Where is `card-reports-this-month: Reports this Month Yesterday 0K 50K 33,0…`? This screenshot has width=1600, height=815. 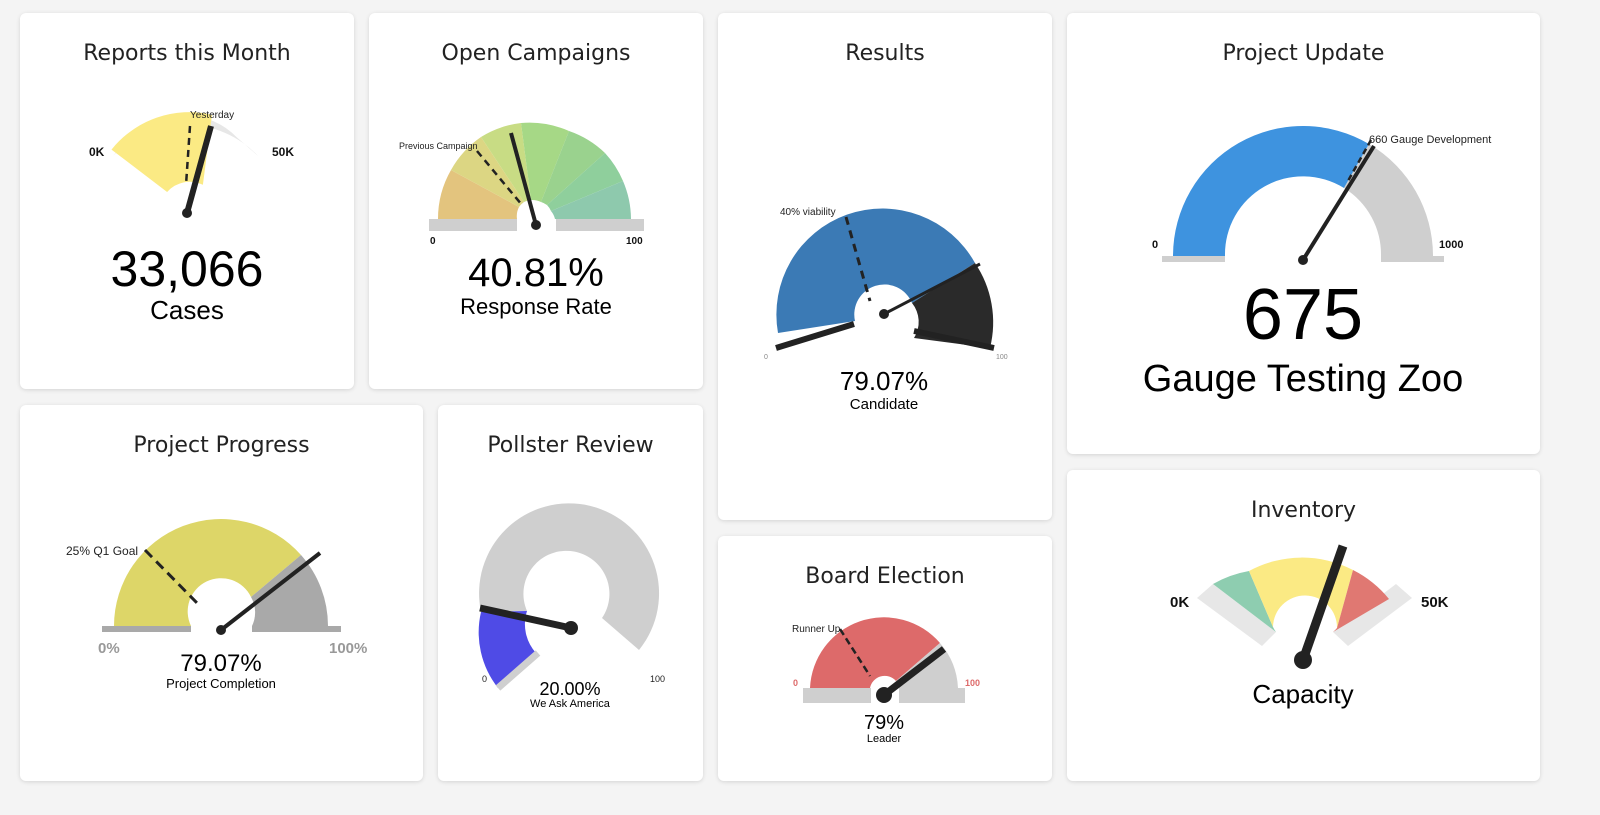 card-reports-this-month: Reports this Month Yesterday 0K 50K 33,0… is located at coordinates (187, 201).